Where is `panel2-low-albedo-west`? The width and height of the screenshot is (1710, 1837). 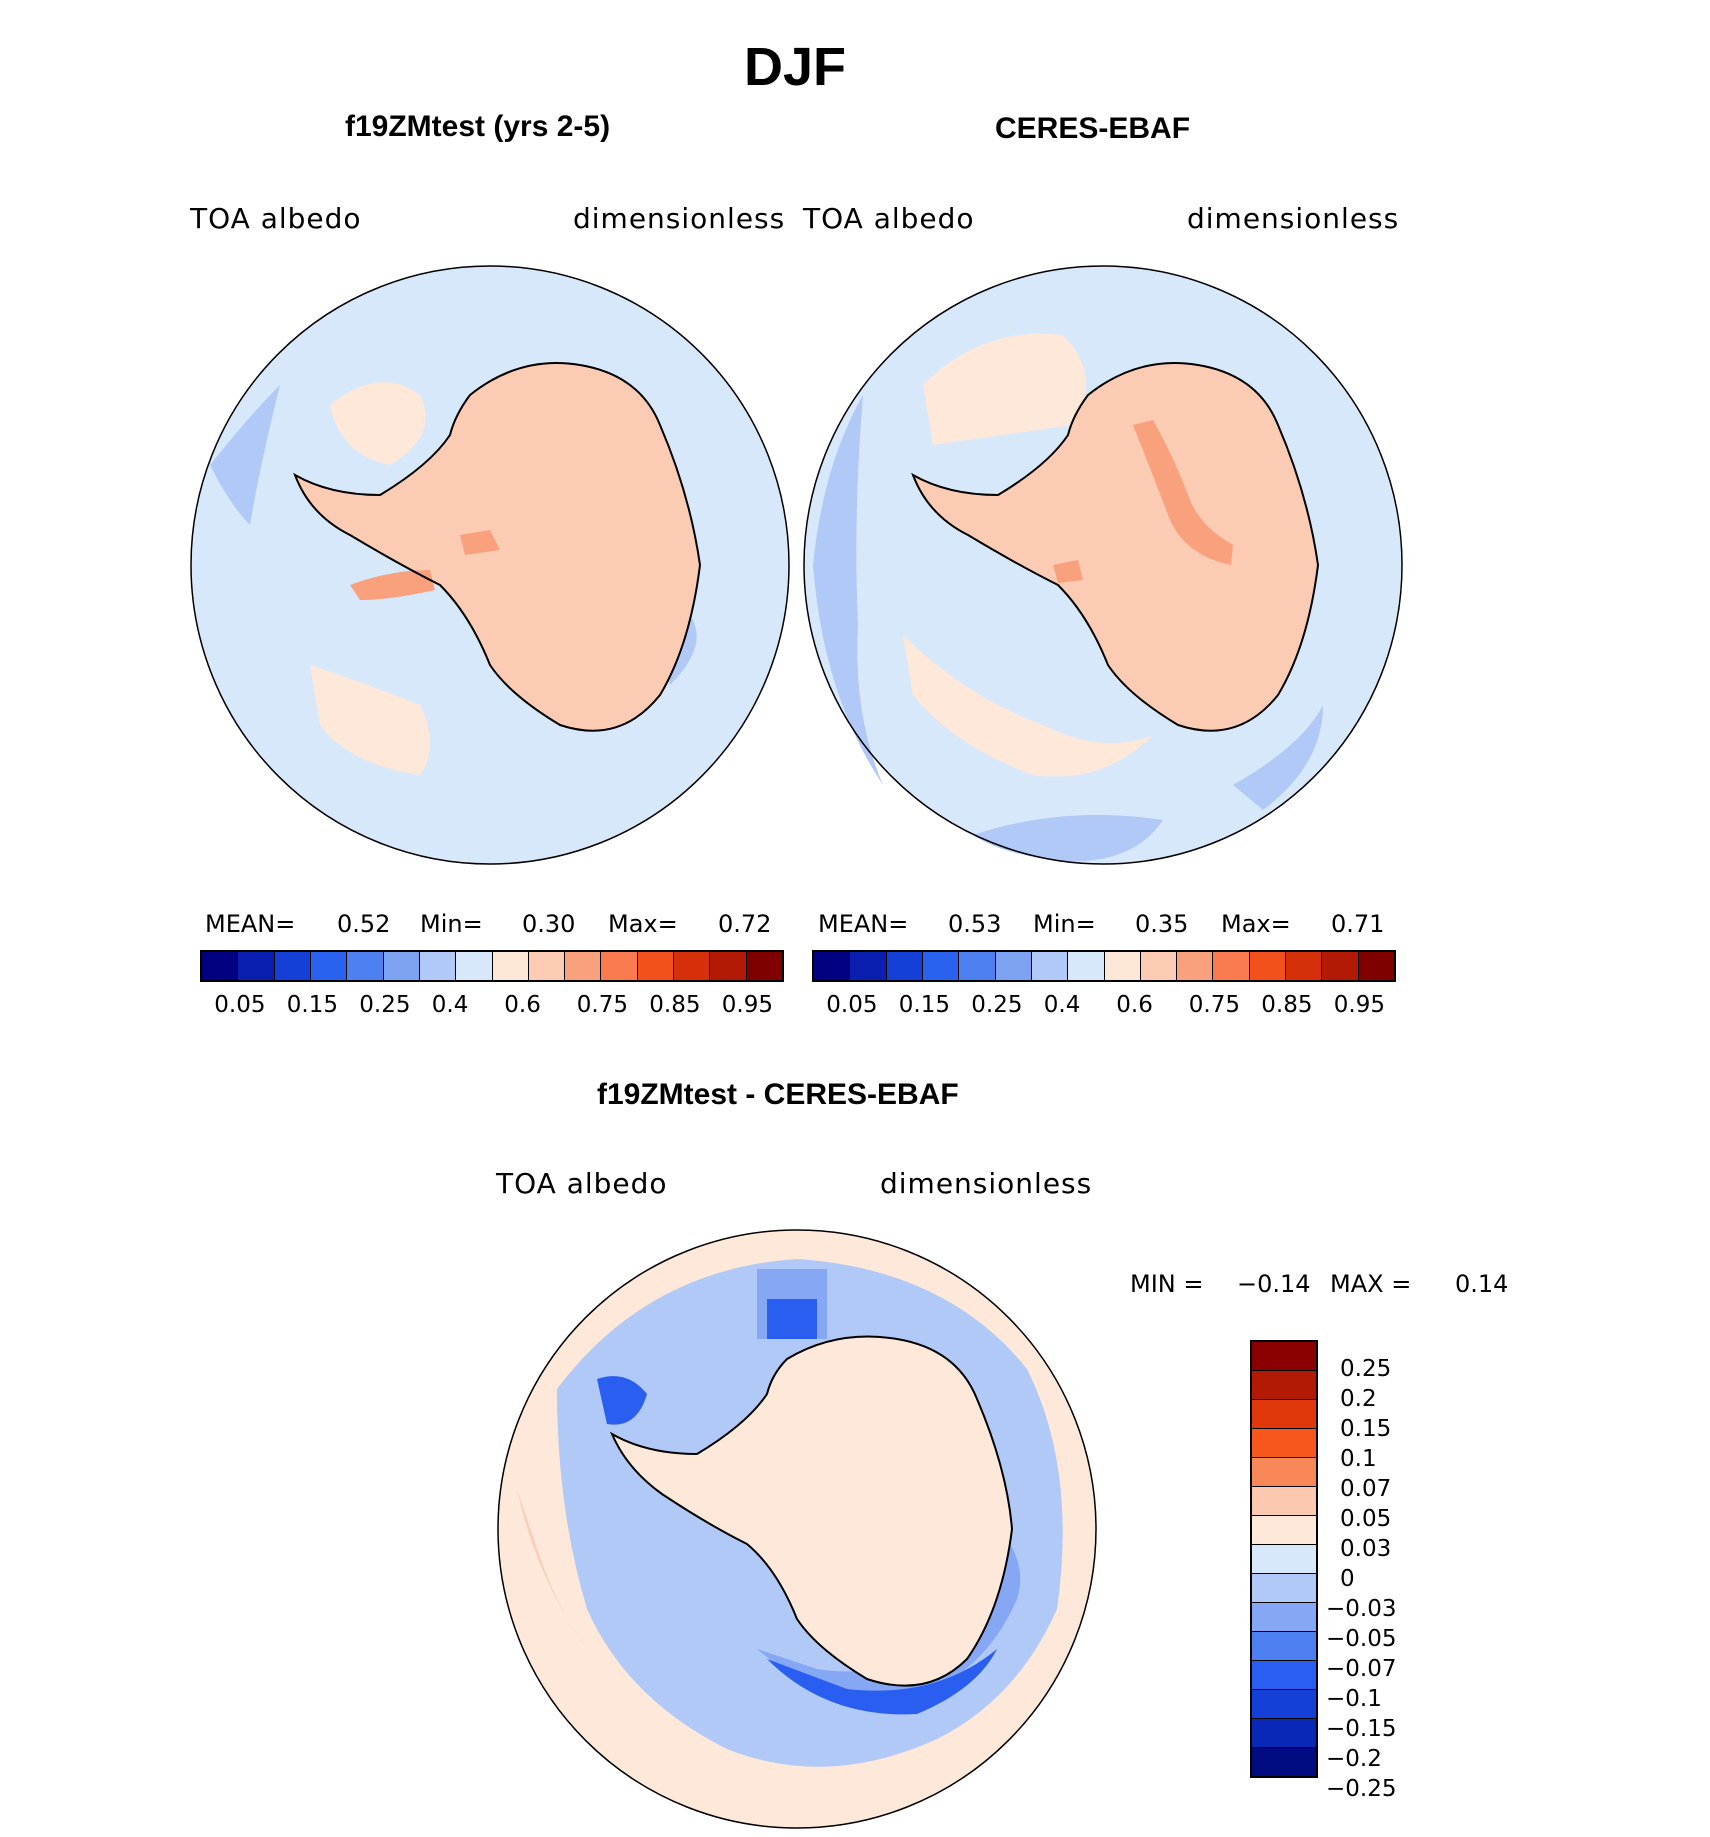
panel2-low-albedo-west is located at coordinates (848, 590).